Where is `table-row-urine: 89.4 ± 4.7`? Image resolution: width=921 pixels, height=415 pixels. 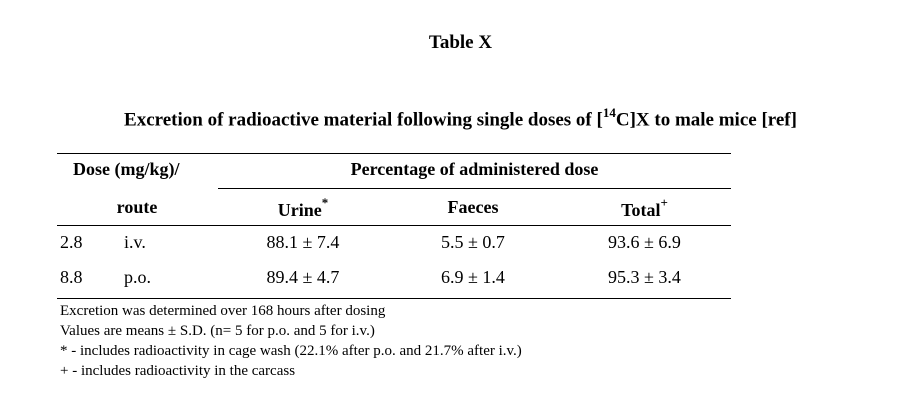
table-row-urine: 89.4 ± 4.7 is located at coordinates (303, 277).